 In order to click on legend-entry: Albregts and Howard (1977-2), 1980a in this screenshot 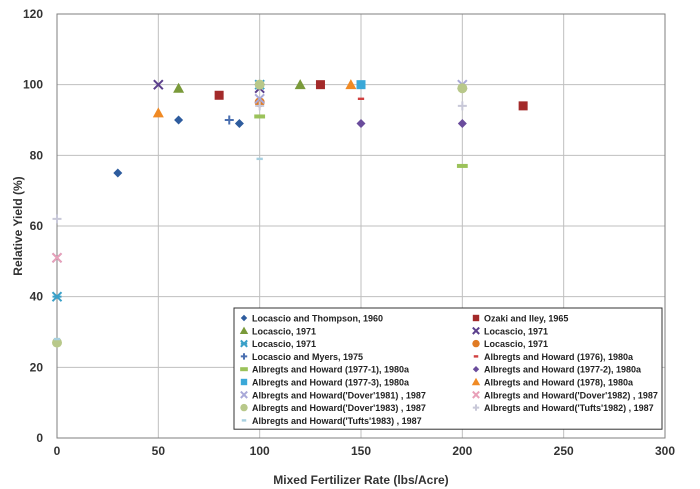, I will do `click(563, 370)`.